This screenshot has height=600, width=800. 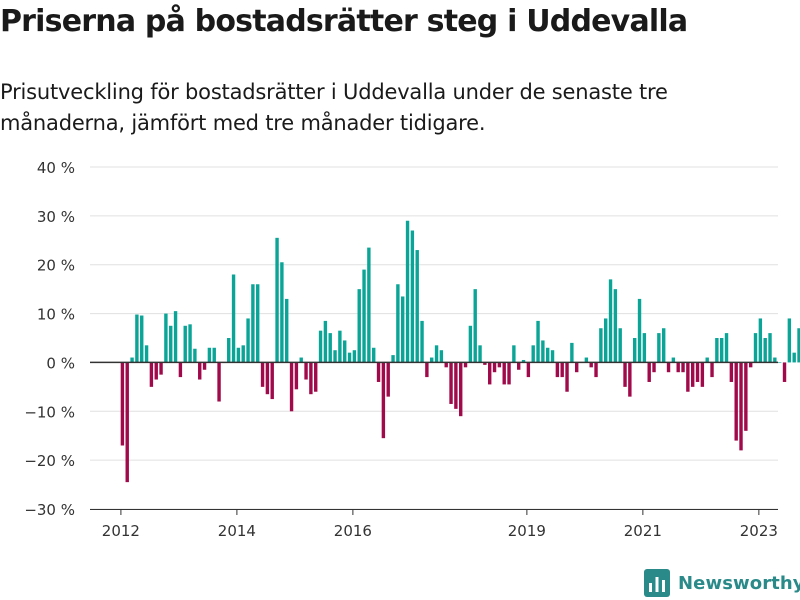 I want to click on y-tick-label: 40 %, so click(x=56, y=168).